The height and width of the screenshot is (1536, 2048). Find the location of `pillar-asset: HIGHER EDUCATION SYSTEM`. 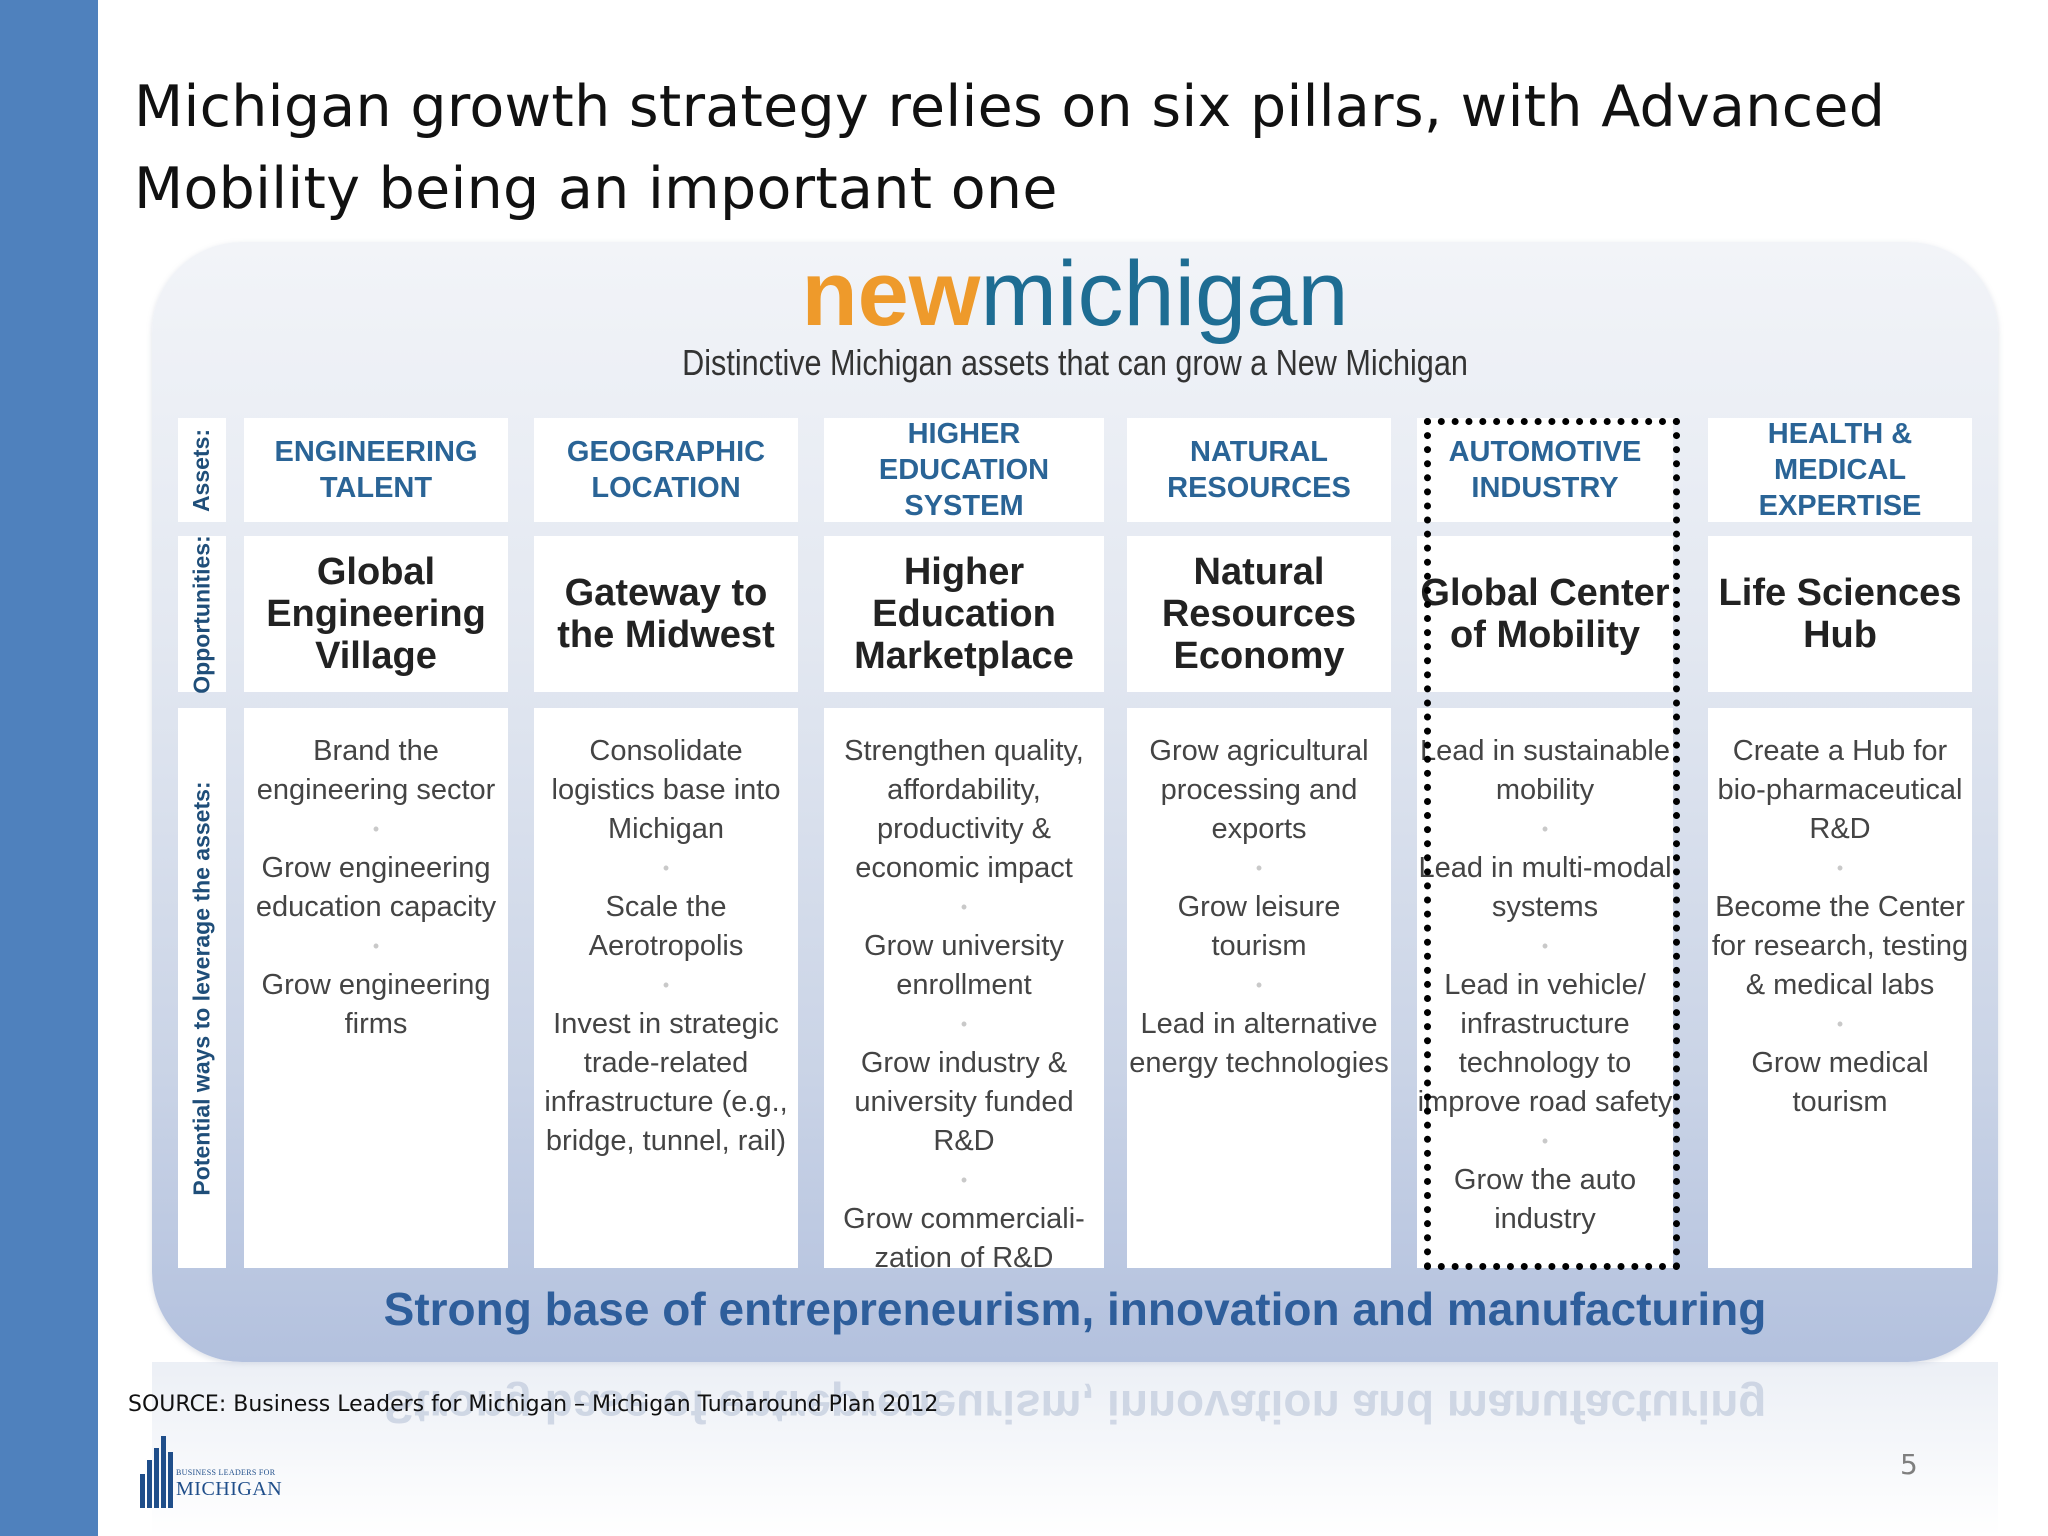

pillar-asset: HIGHER EDUCATION SYSTEM is located at coordinates (964, 470).